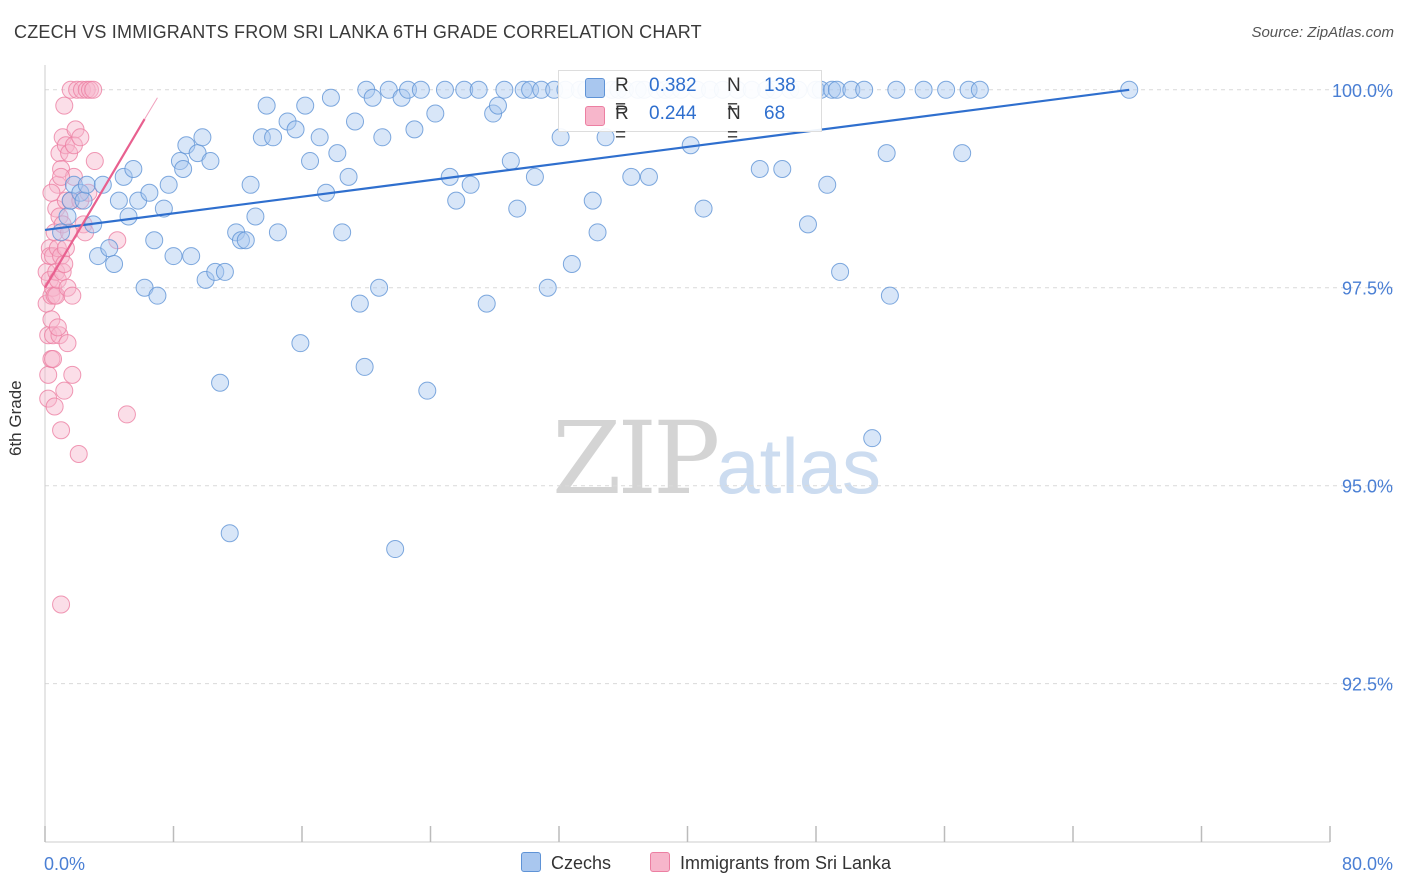 Image resolution: width=1406 pixels, height=892 pixels. I want to click on bottom-legend-label: Immigrants from Sri Lanka, so click(786, 863).